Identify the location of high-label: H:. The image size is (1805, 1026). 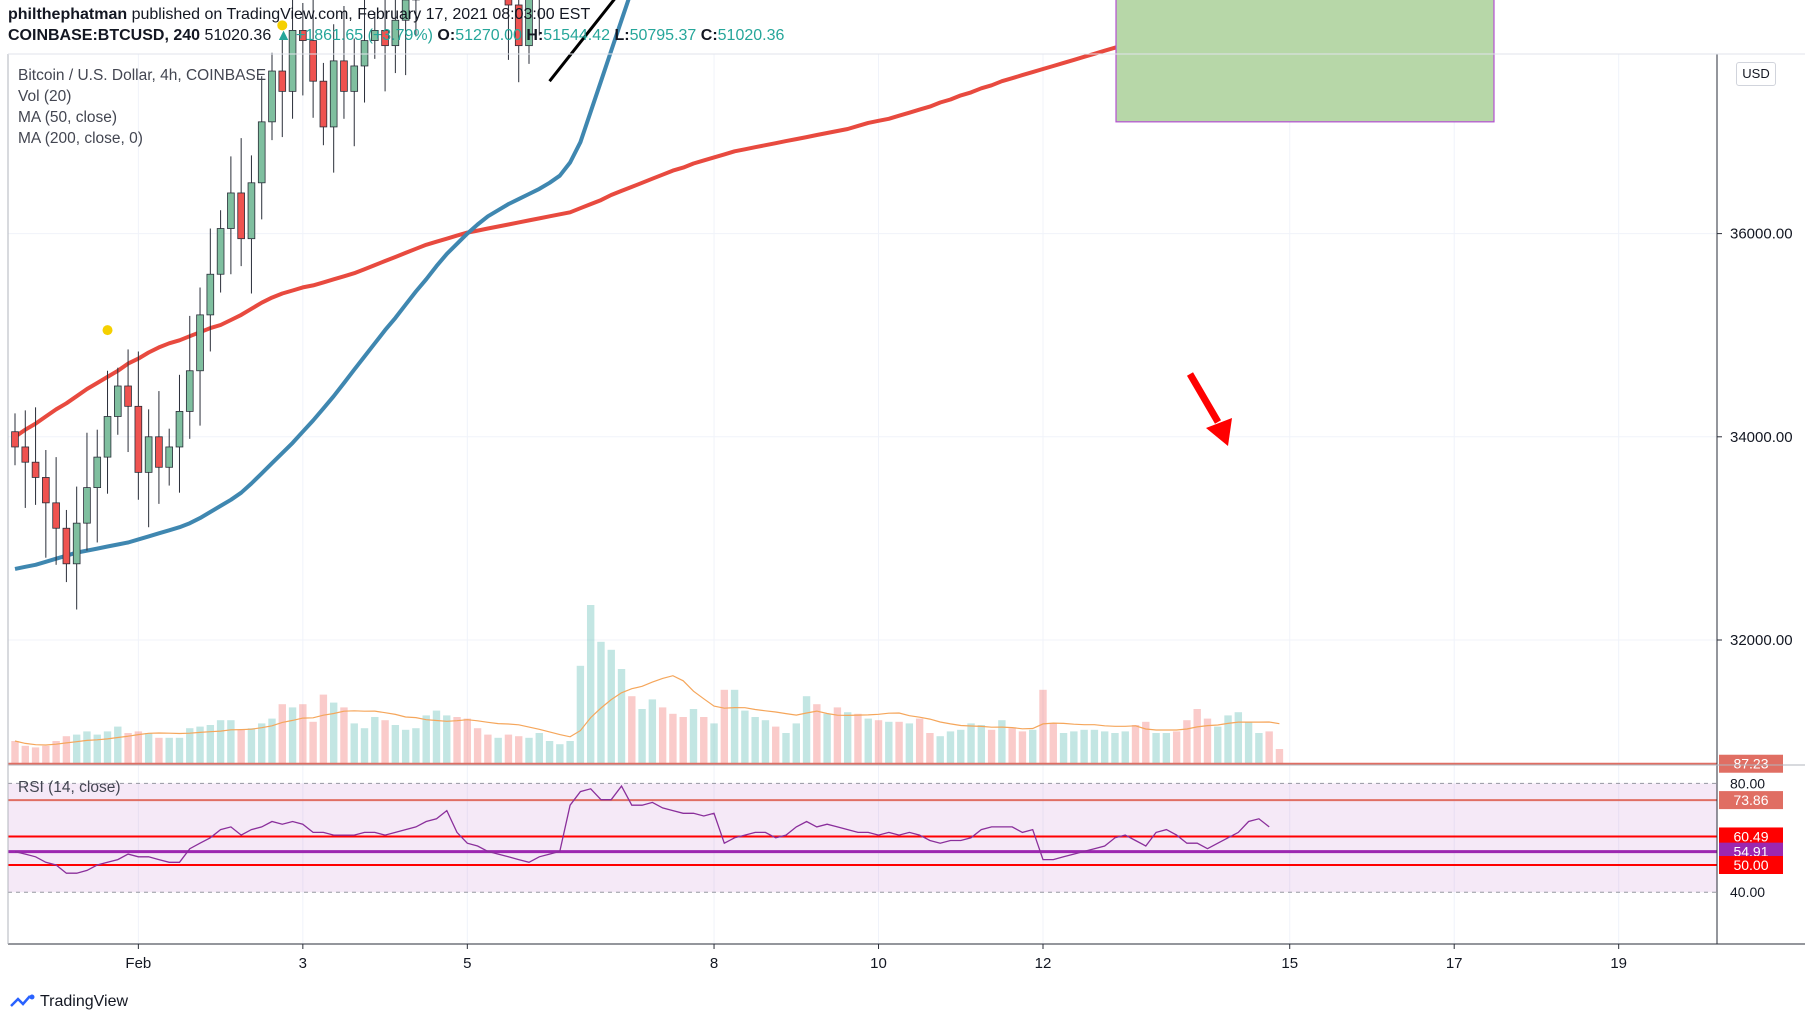
(535, 35).